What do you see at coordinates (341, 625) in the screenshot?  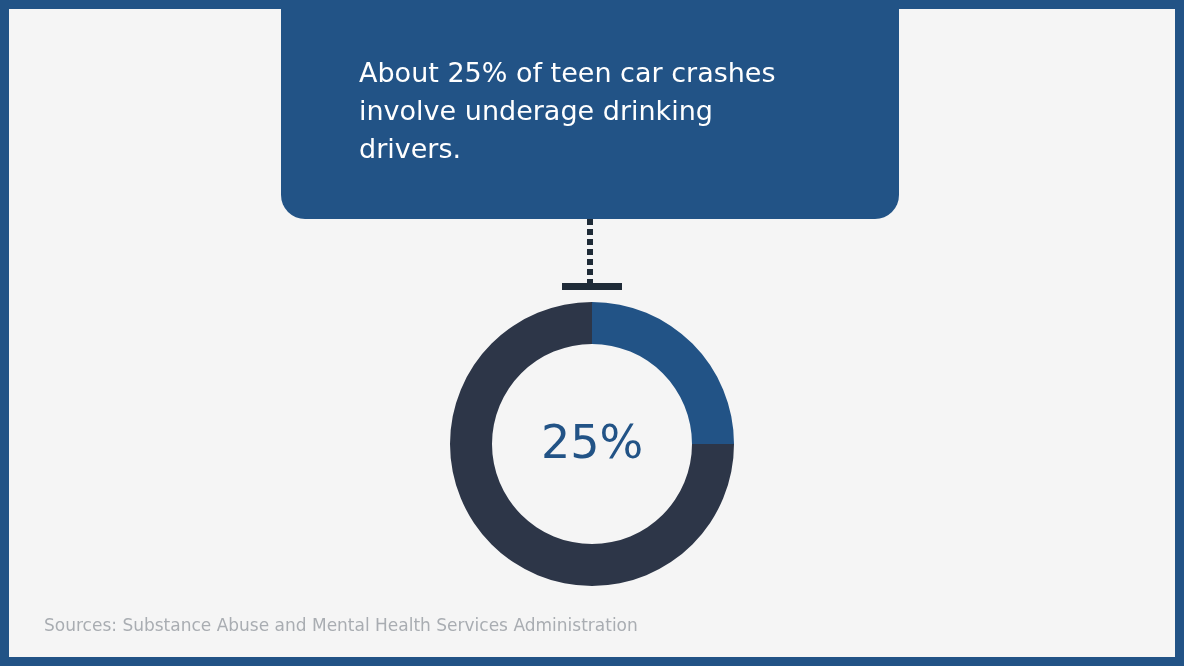 I see `source-note: Sources: Substance Abuse and Mental Health Services Administration` at bounding box center [341, 625].